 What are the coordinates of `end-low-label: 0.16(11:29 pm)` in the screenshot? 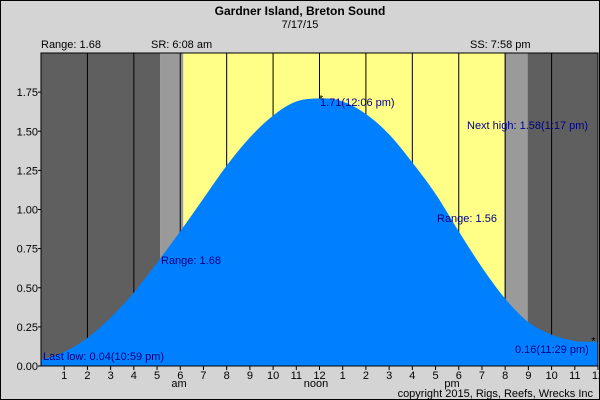 It's located at (552, 350).